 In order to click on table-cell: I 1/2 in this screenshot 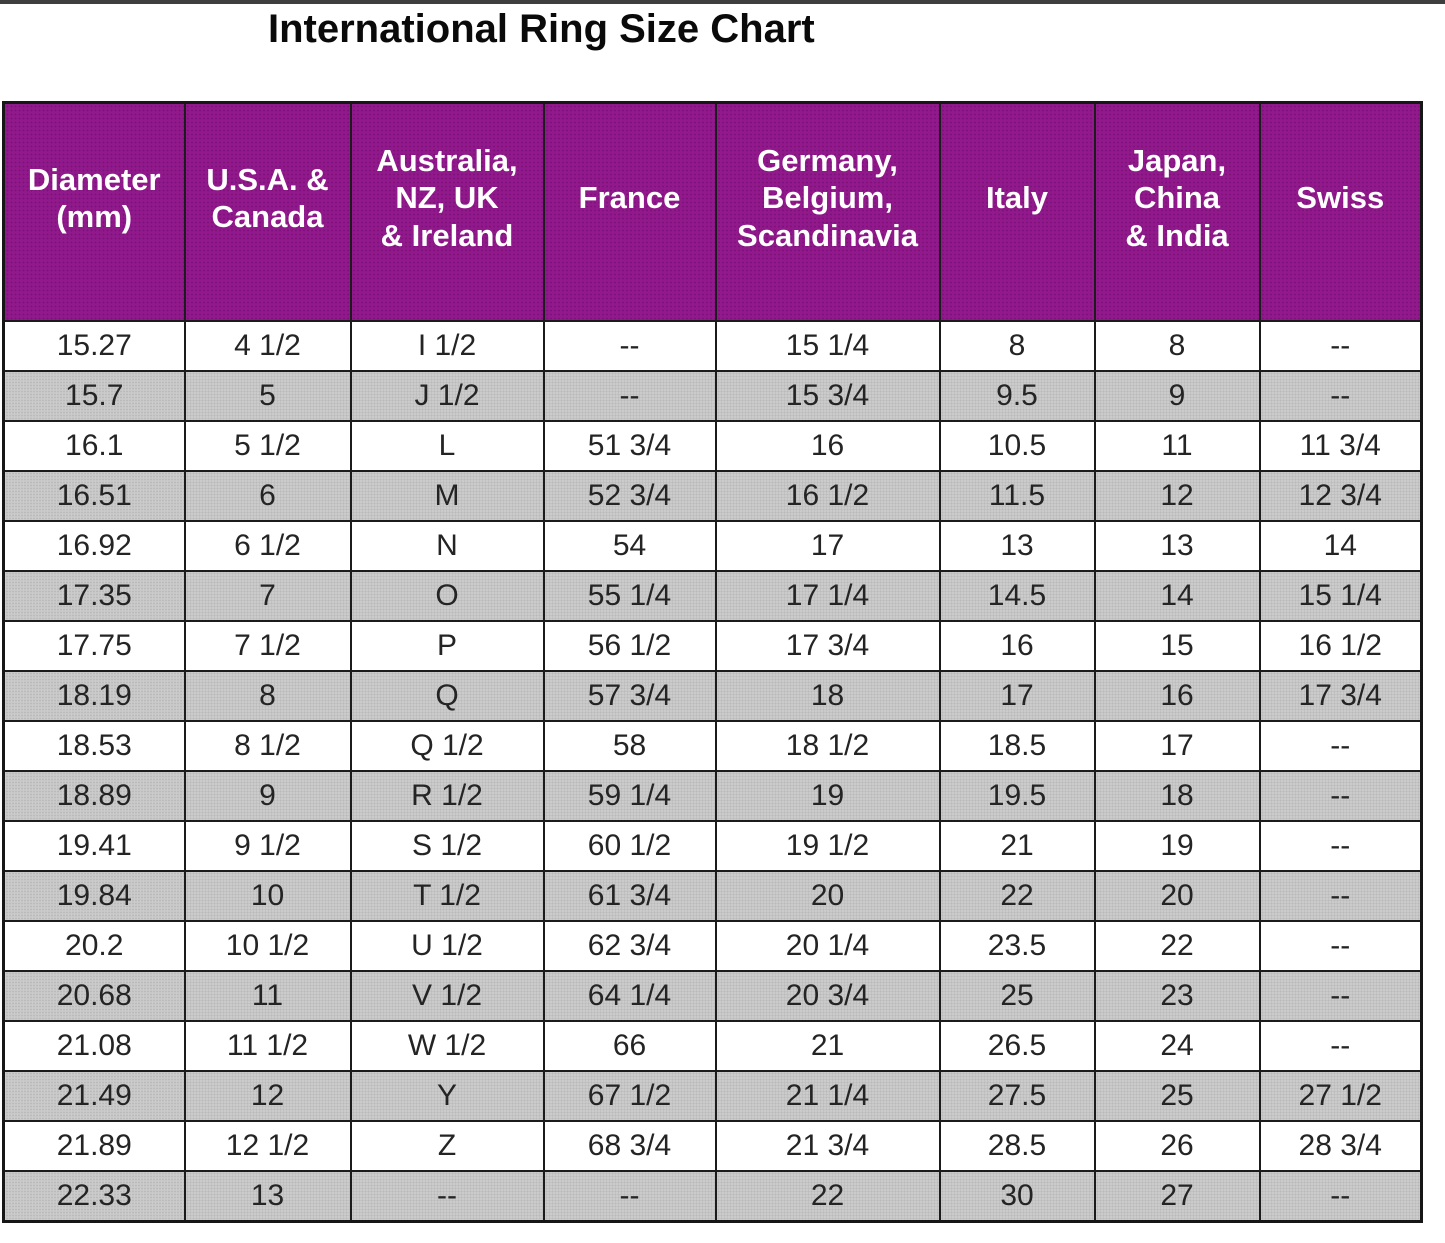, I will do `click(447, 346)`.